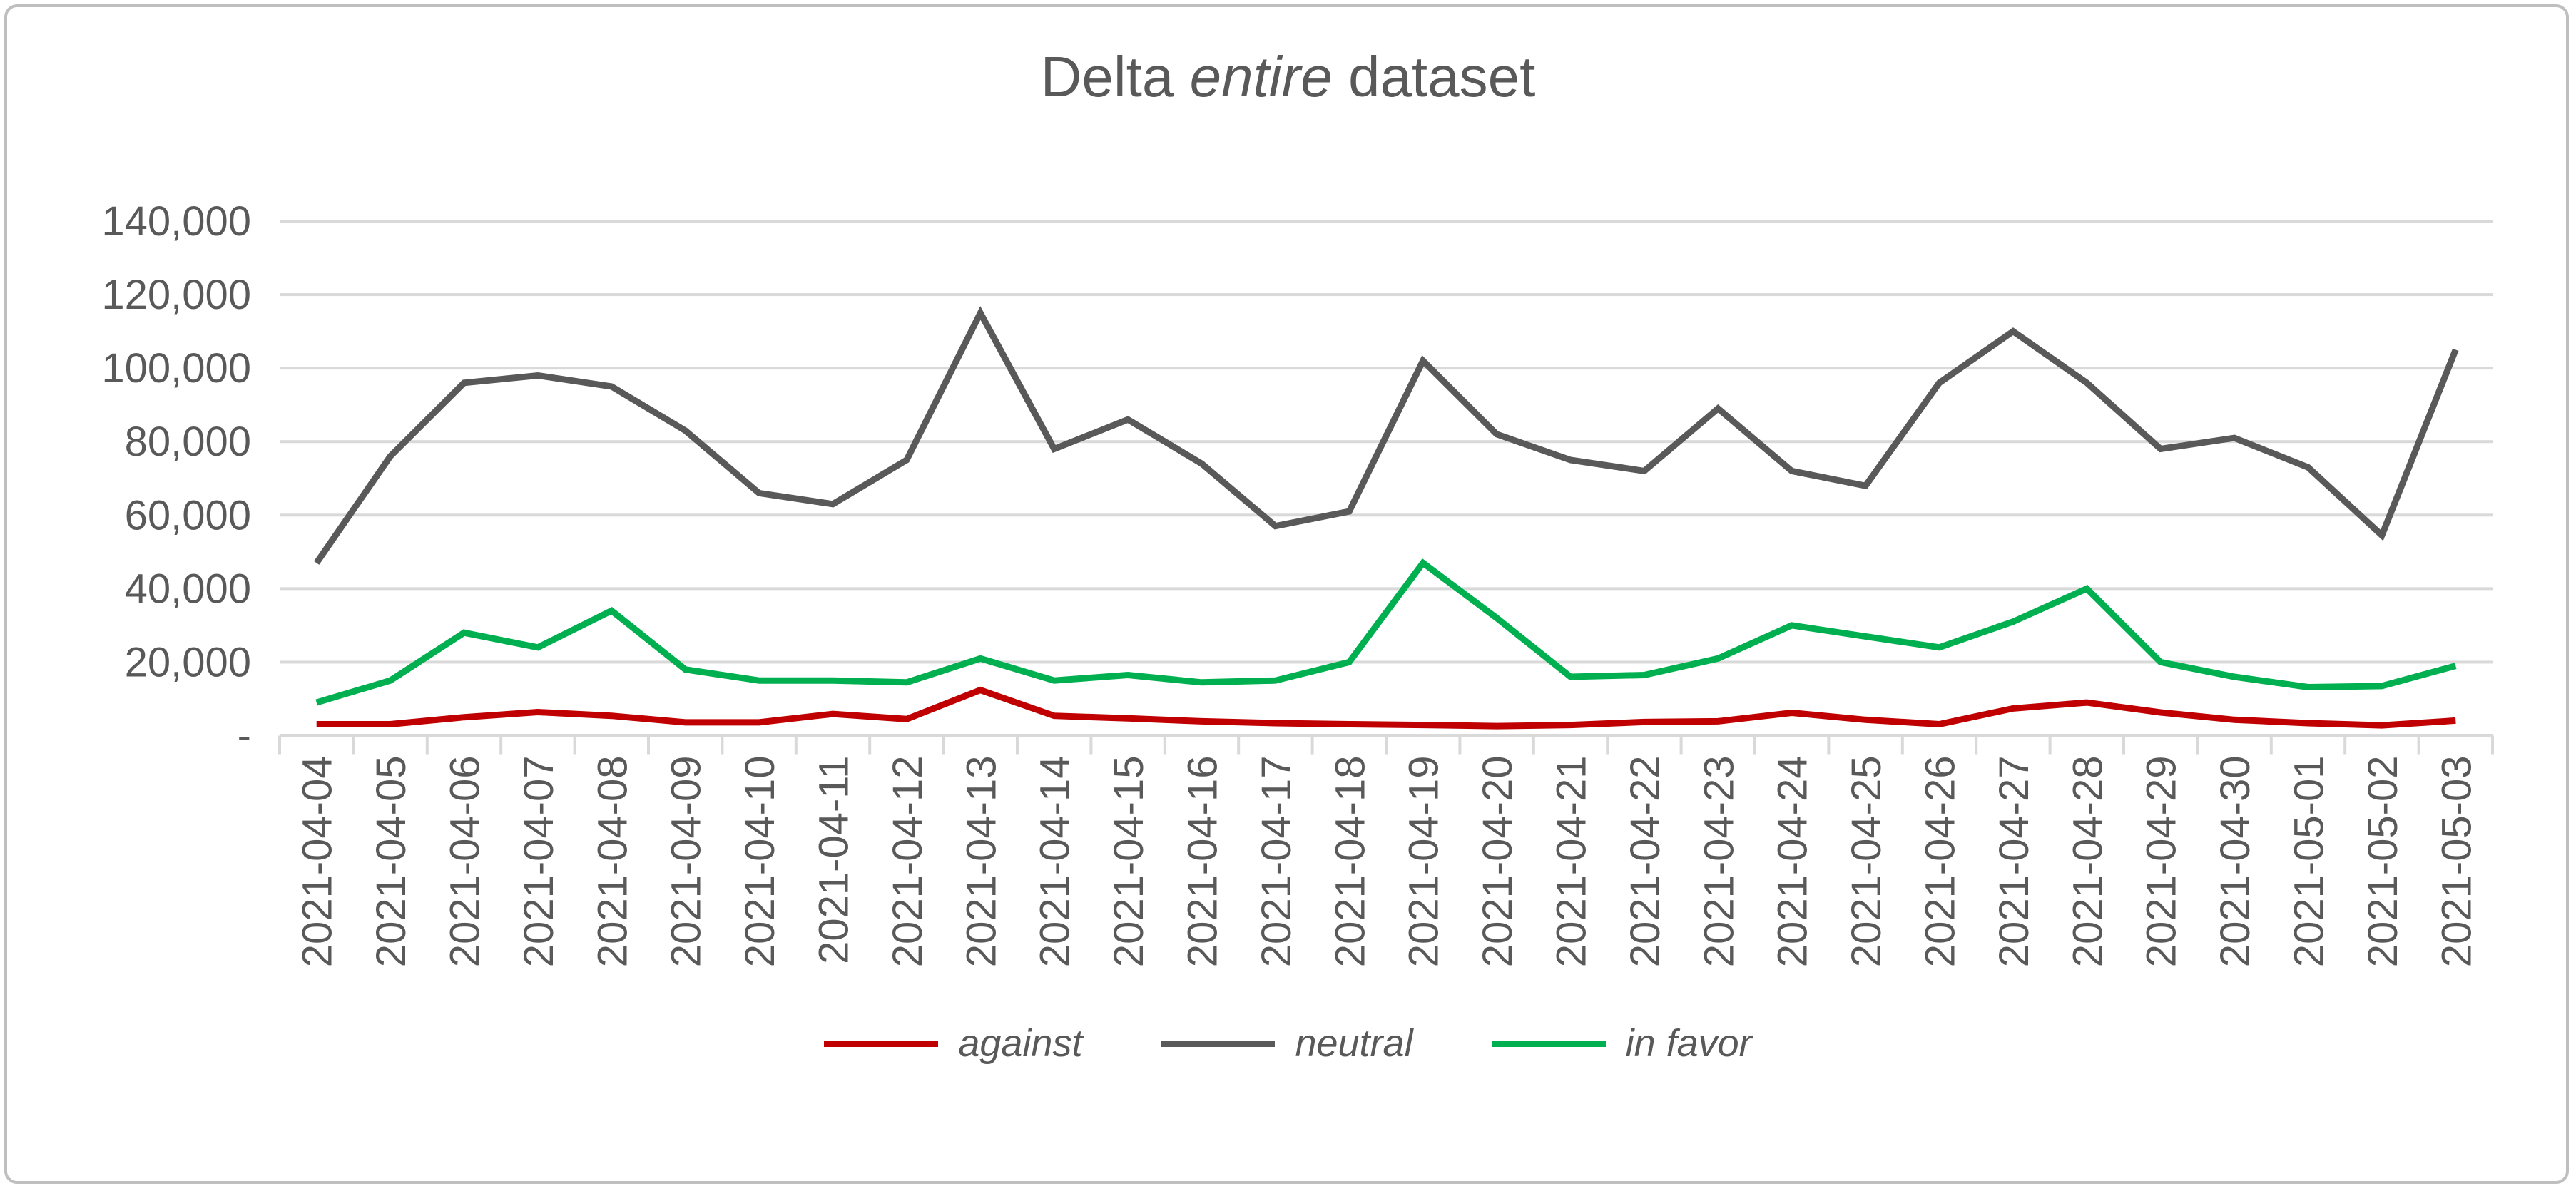 The width and height of the screenshot is (2576, 1191). I want to click on legend-label: neutral, so click(1354, 1043).